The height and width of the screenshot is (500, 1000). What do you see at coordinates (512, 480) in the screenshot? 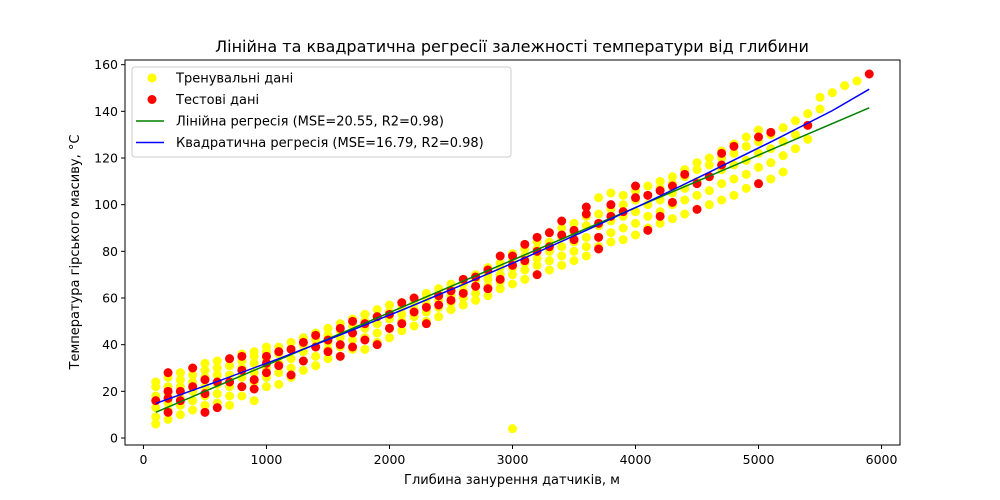
I see `x-axis-label: Глибина занурення датчиків, м` at bounding box center [512, 480].